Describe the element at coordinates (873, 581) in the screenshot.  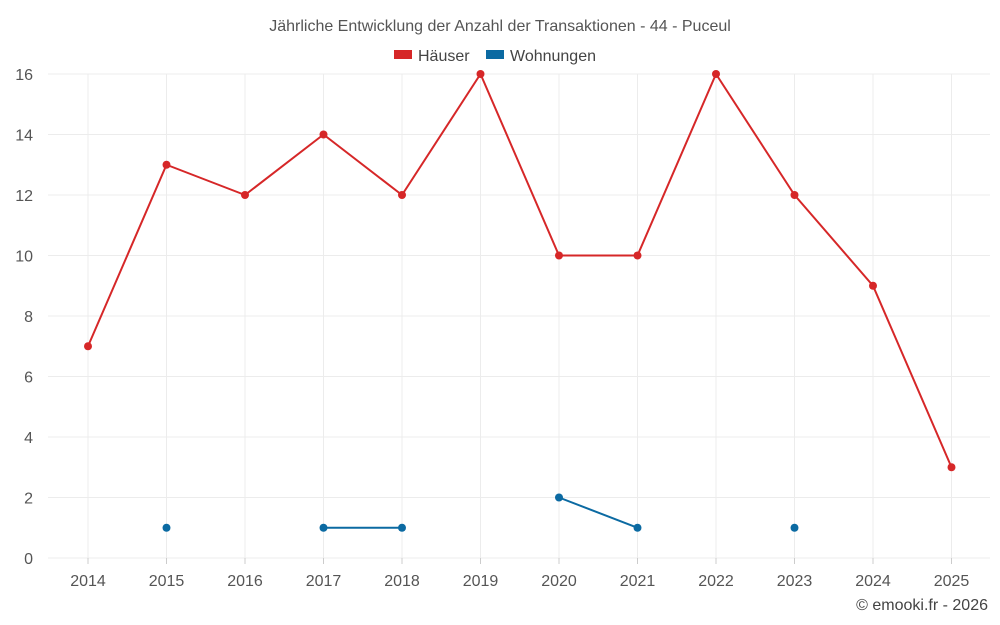
I see `x-tick-label: 2024` at that location.